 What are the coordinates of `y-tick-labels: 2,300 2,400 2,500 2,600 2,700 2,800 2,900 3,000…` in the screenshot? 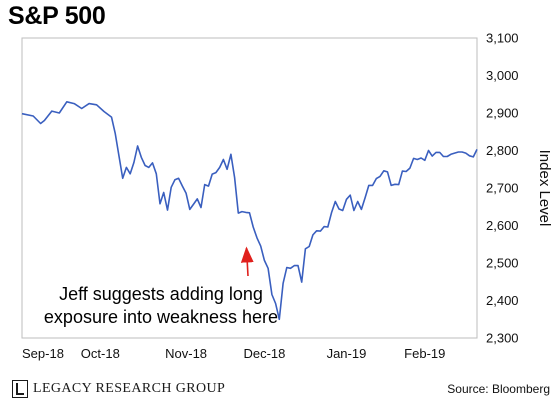 It's located at (502, 188).